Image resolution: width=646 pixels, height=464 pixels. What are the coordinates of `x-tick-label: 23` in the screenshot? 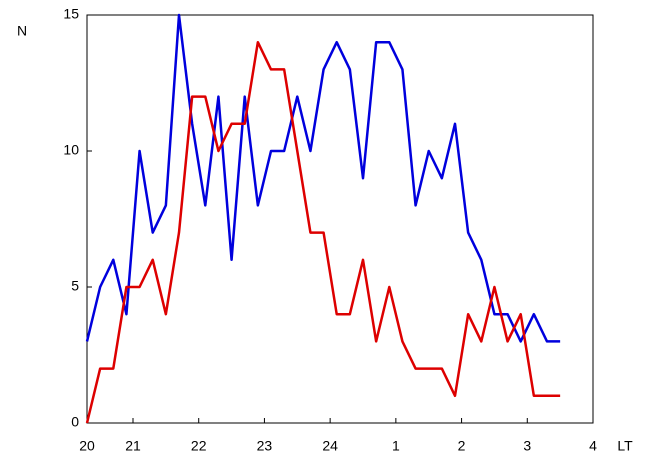 It's located at (265, 446).